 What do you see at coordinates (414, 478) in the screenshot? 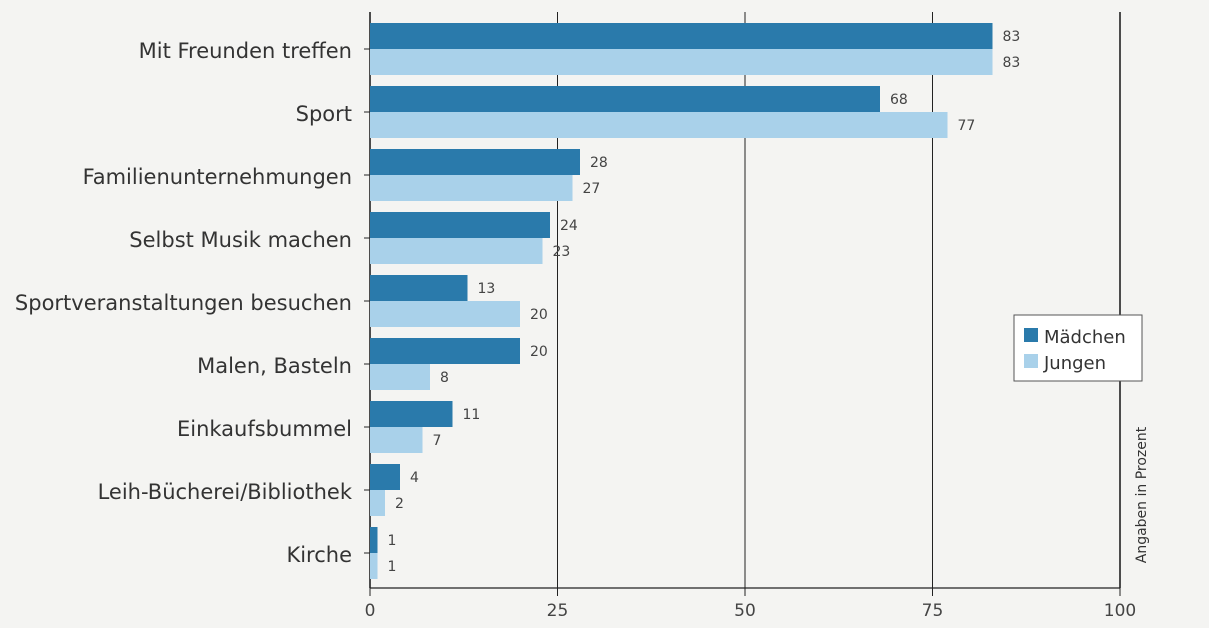
I see `value-label: 4` at bounding box center [414, 478].